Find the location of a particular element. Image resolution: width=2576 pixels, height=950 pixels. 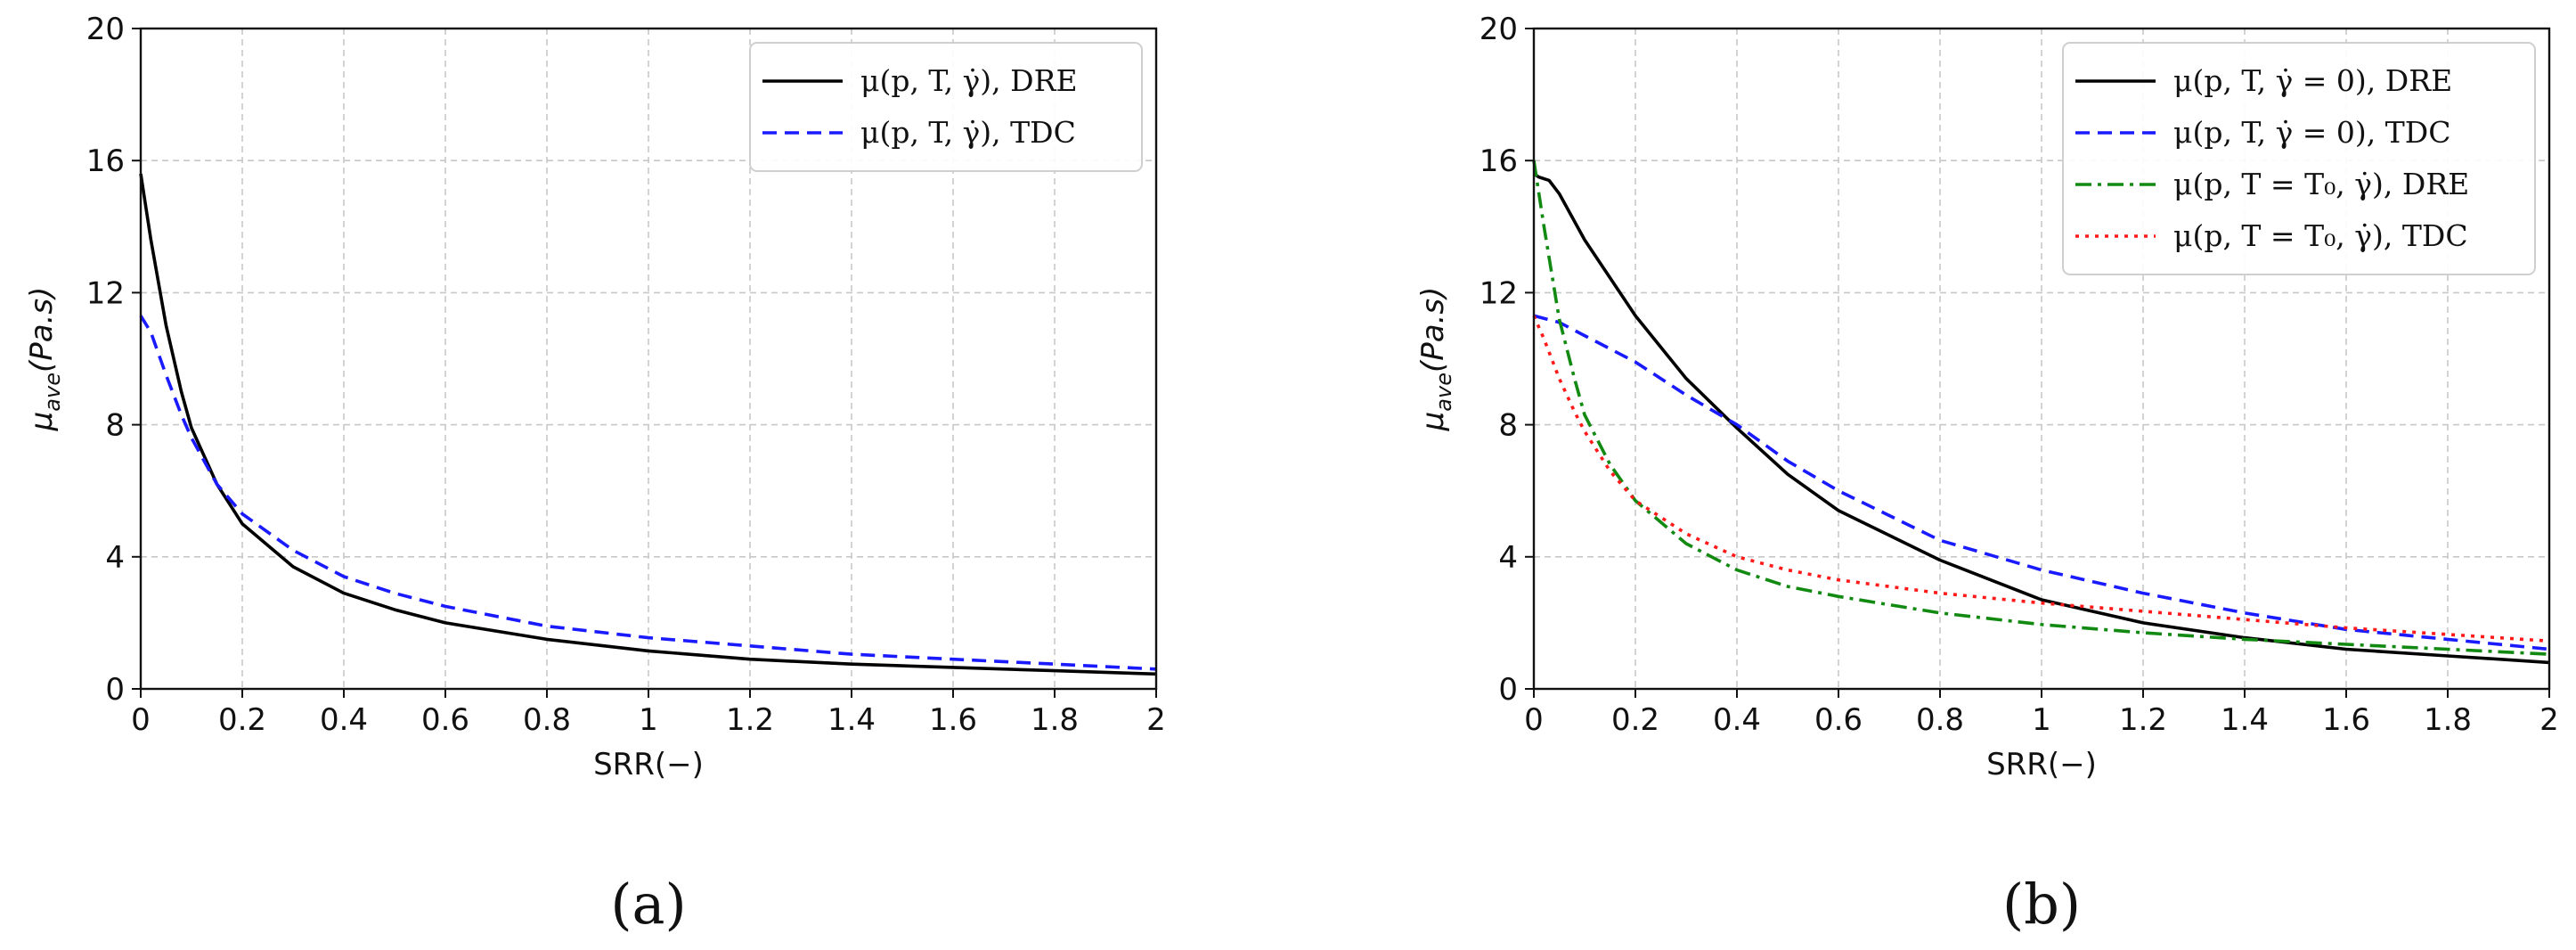

legend-label-2: μ(p, T, γ̇), TDC is located at coordinates (968, 133).